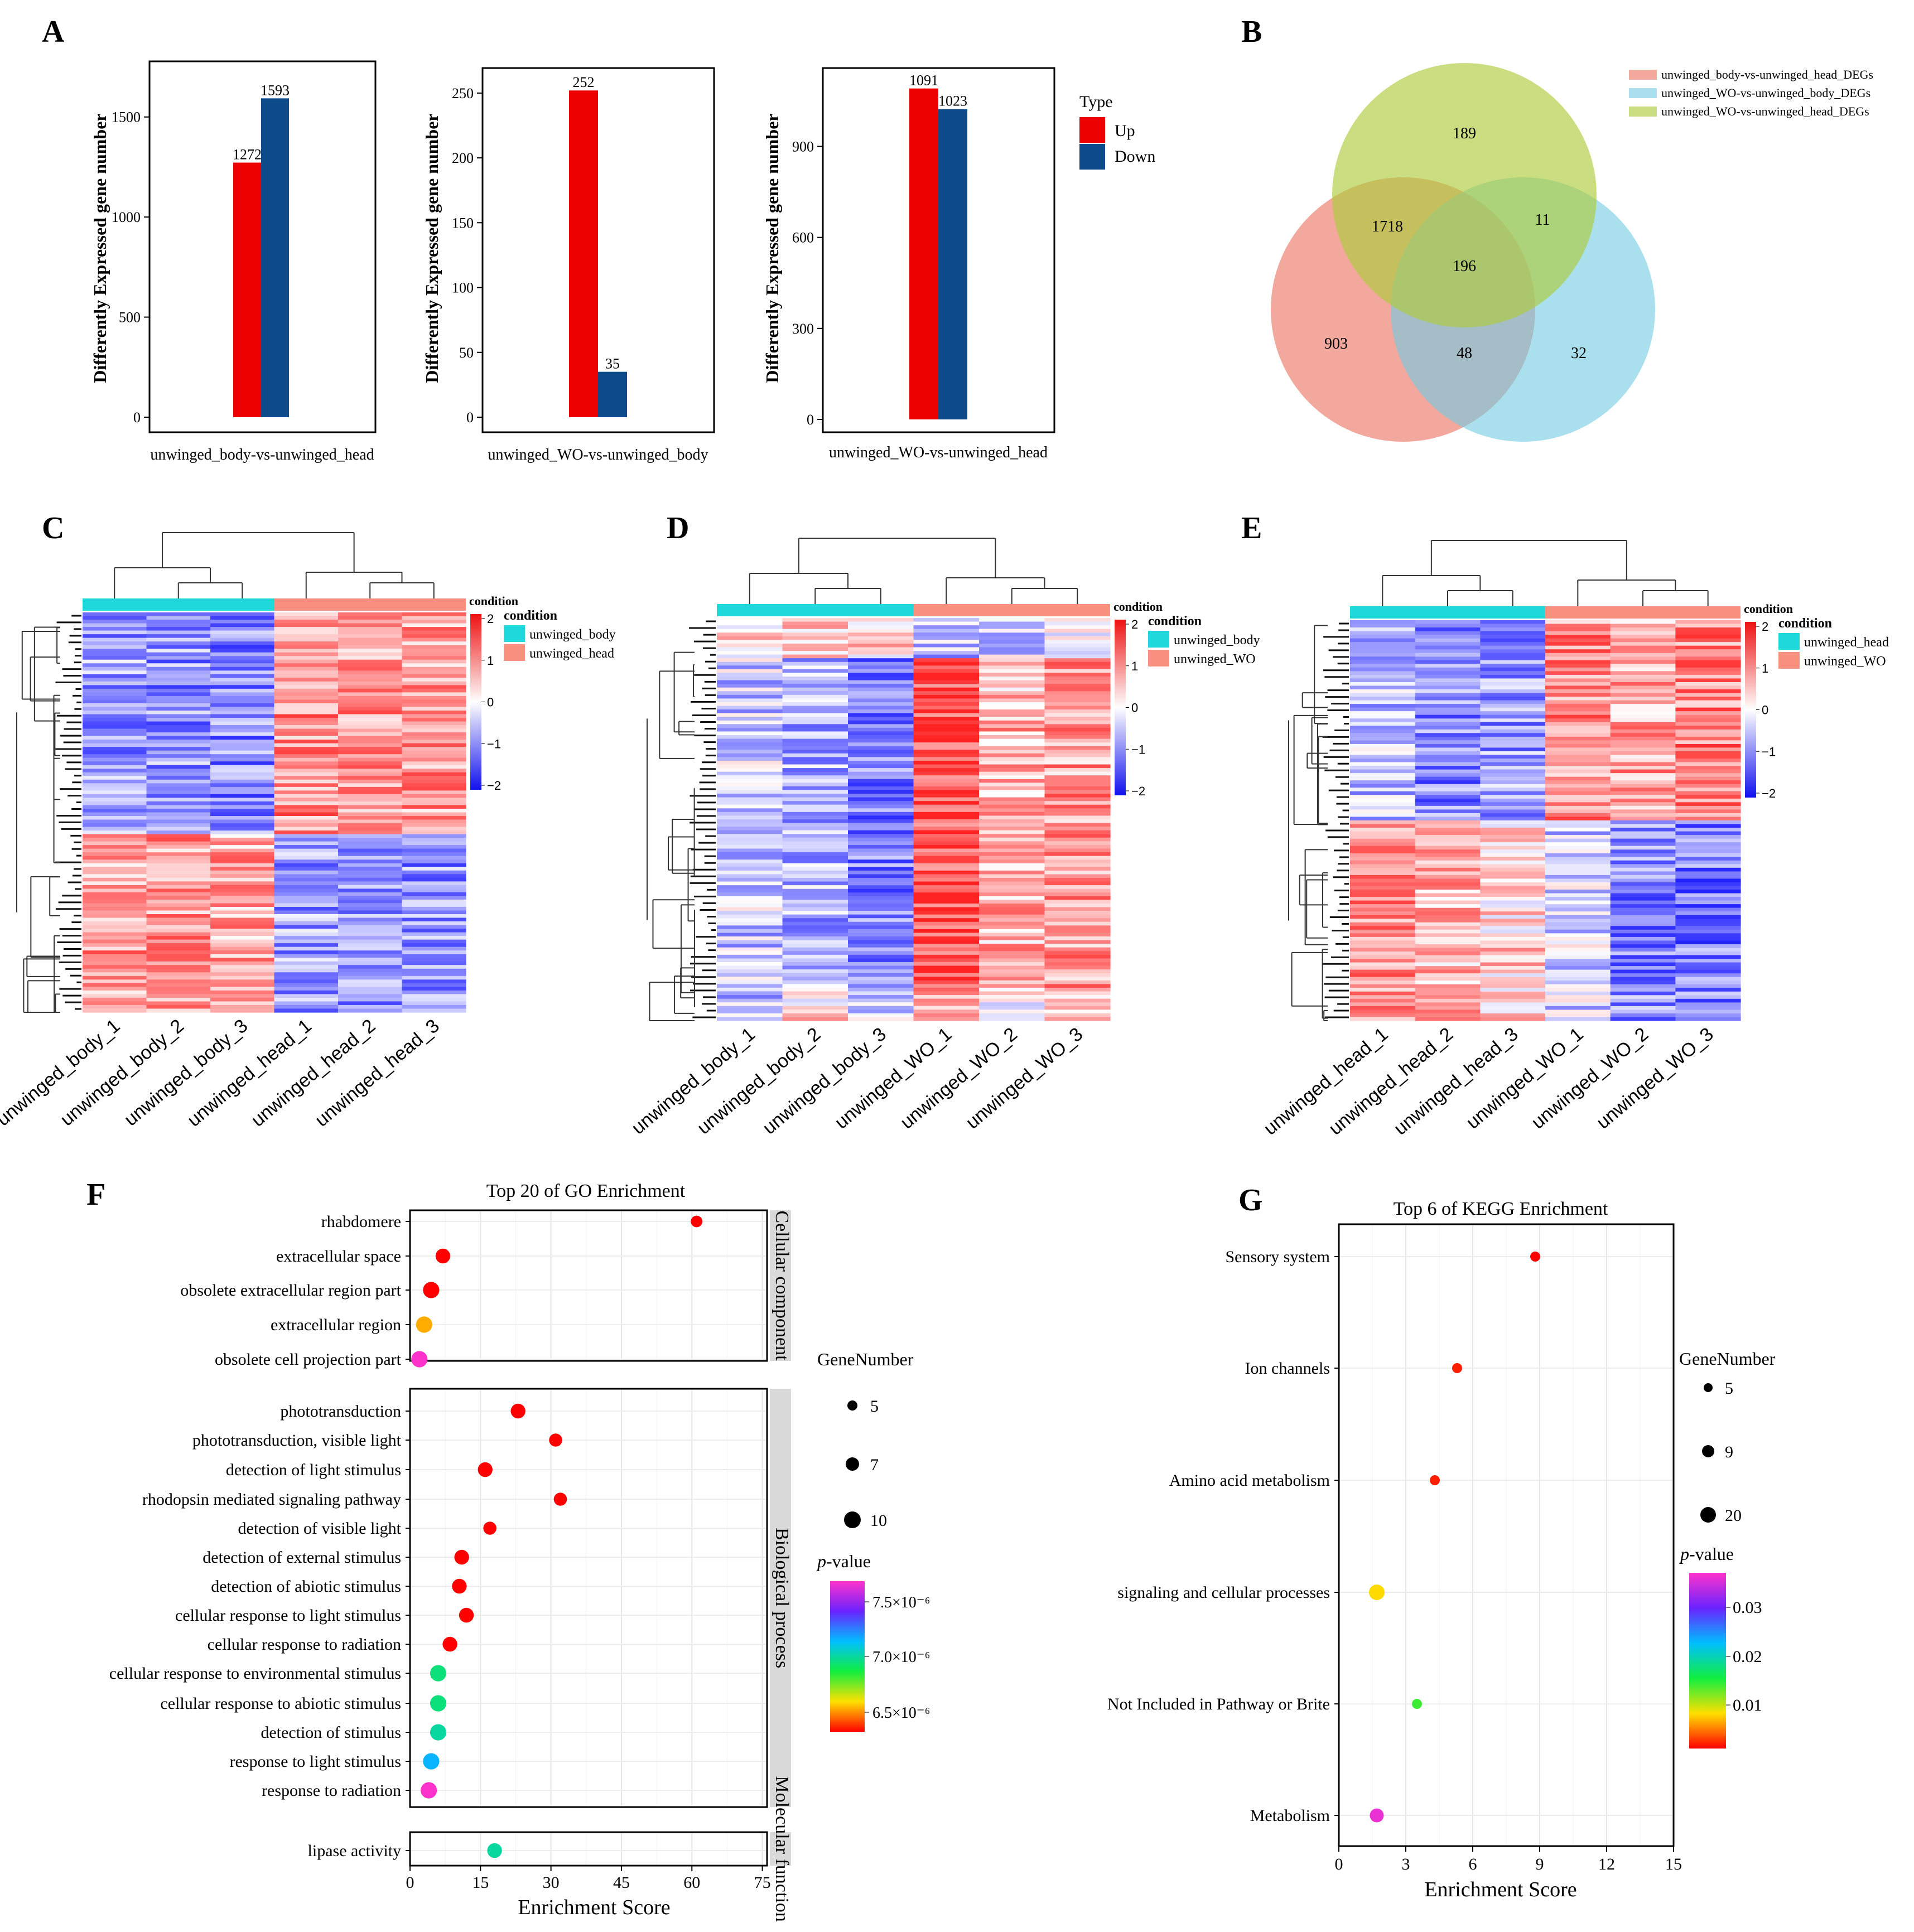 The image size is (1914, 1932). What do you see at coordinates (306, 1586) in the screenshot?
I see `term-label: detection of abiotic stimulus` at bounding box center [306, 1586].